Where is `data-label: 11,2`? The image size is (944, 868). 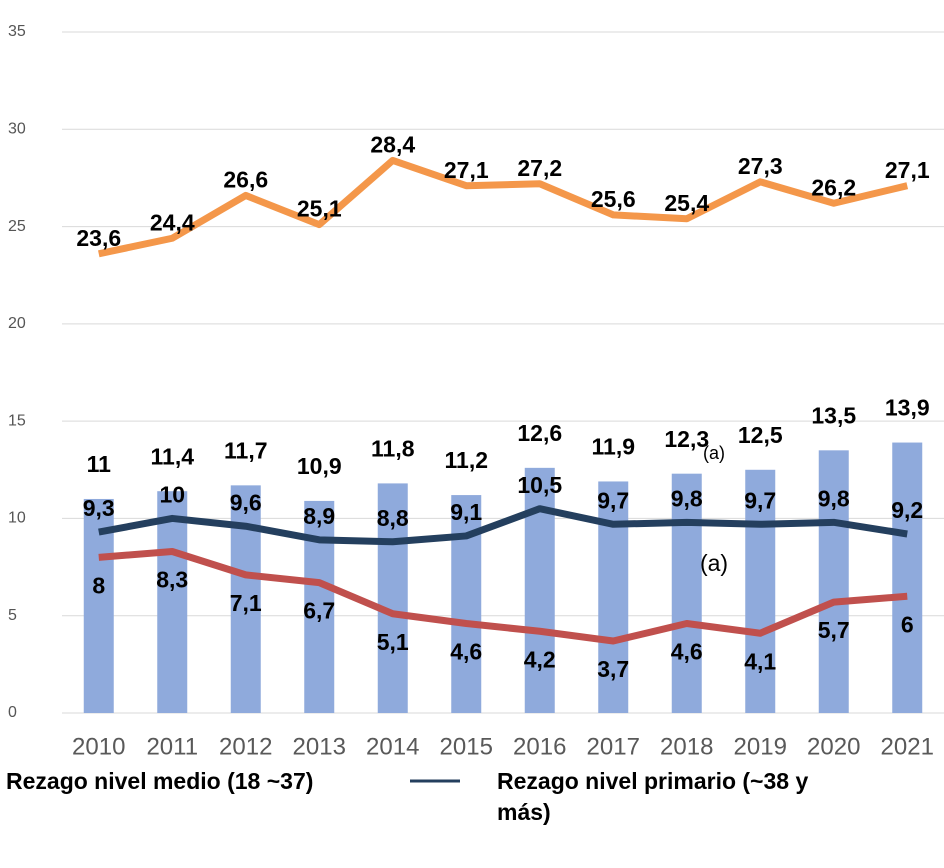 data-label: 11,2 is located at coordinates (467, 460).